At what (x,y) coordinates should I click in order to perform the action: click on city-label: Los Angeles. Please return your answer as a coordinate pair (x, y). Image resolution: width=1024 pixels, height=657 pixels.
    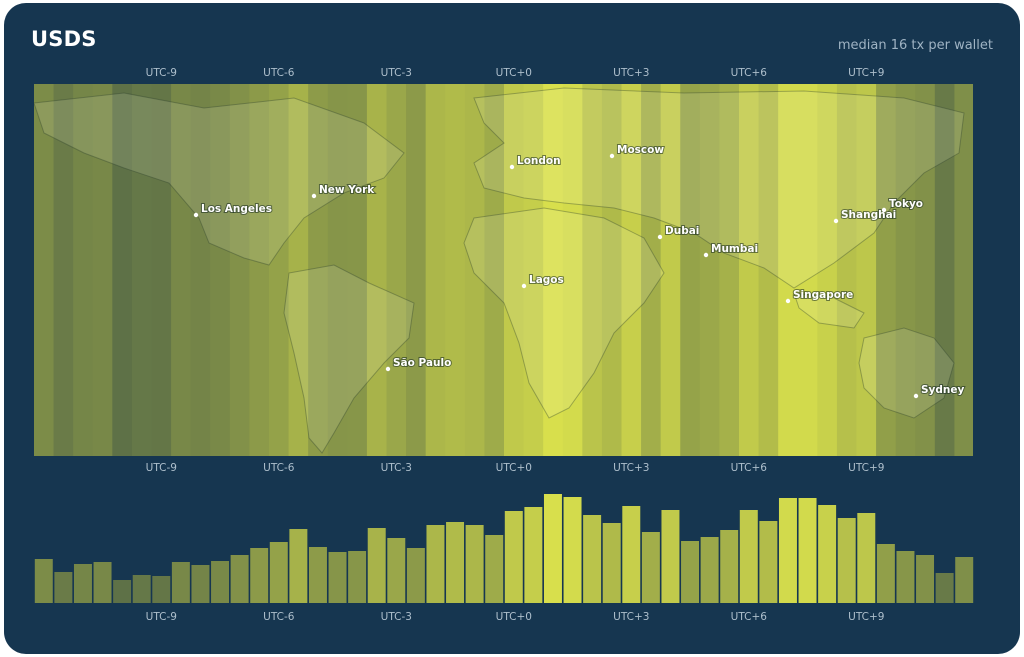
    Looking at the image, I should click on (236, 209).